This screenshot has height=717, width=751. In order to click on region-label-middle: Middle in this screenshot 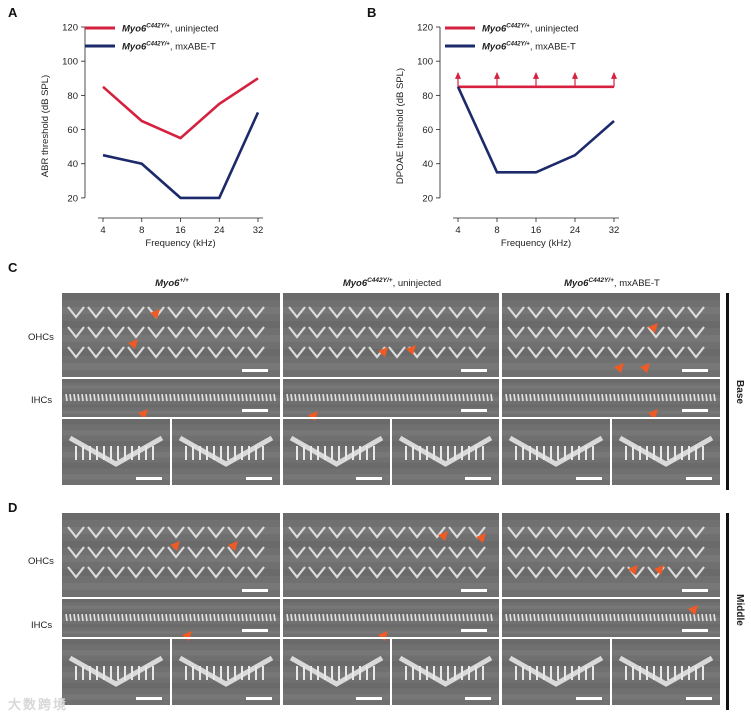, I will do `click(739, 610)`.